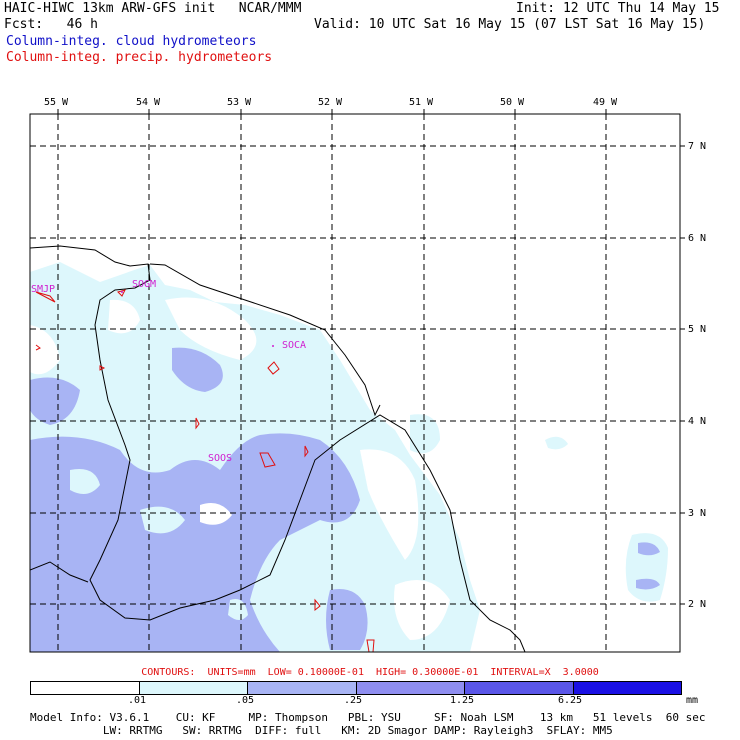  Describe the element at coordinates (239, 102) in the screenshot. I see `lon-label: 53 W` at that location.